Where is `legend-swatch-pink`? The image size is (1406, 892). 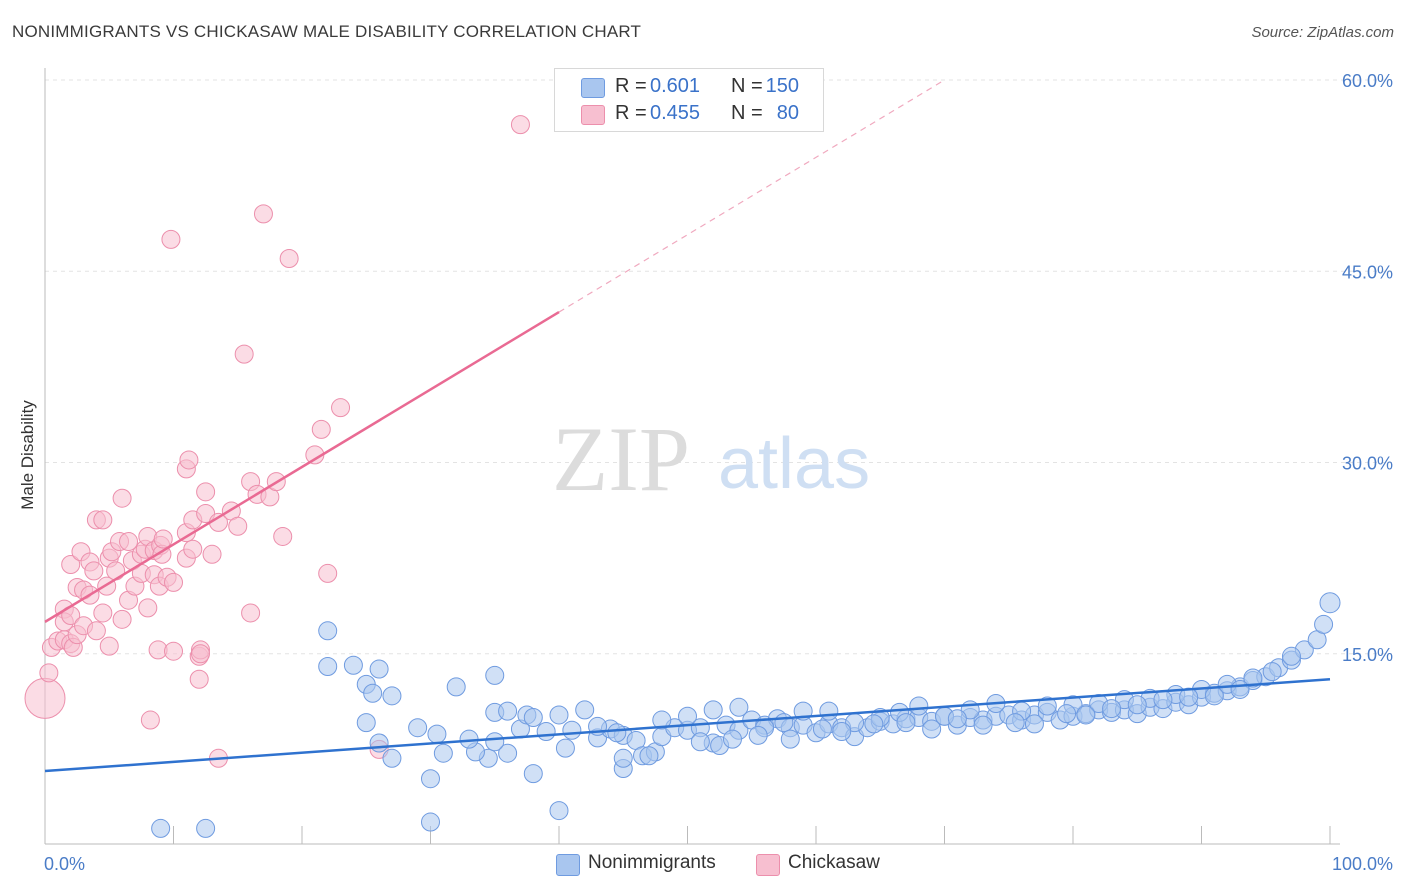
legend-swatch-pink is located at coordinates (593, 115).